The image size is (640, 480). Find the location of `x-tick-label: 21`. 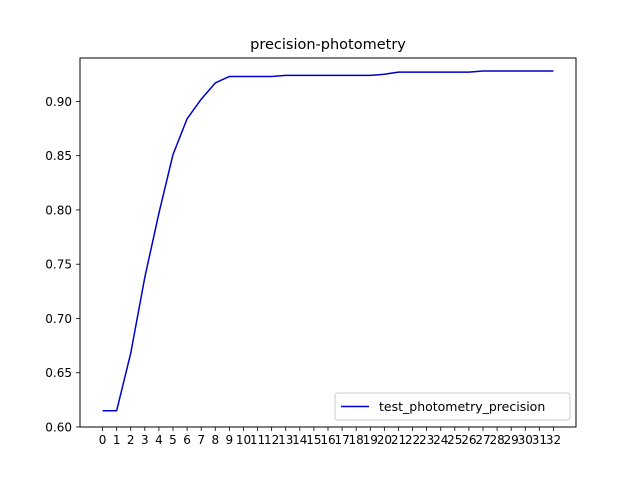

x-tick-label: 21 is located at coordinates (398, 440).